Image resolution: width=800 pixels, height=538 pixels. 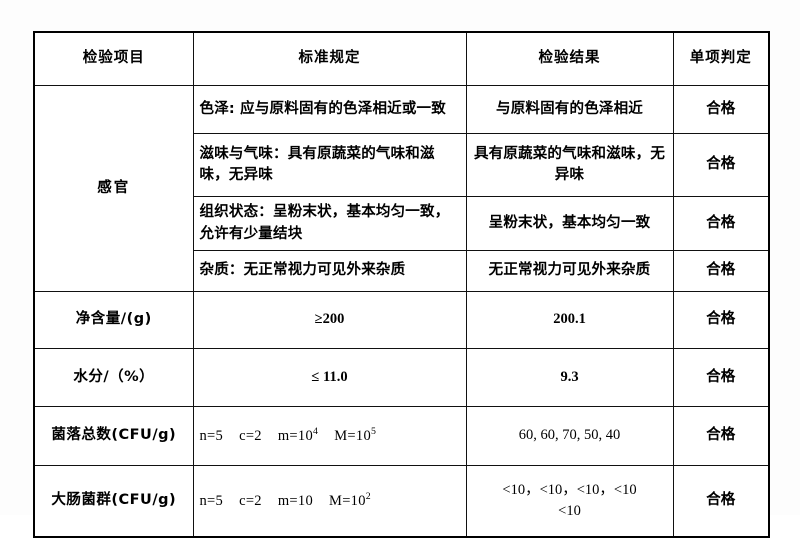 What do you see at coordinates (250, 435) in the screenshot?
I see `tpc-c: c=2` at bounding box center [250, 435].